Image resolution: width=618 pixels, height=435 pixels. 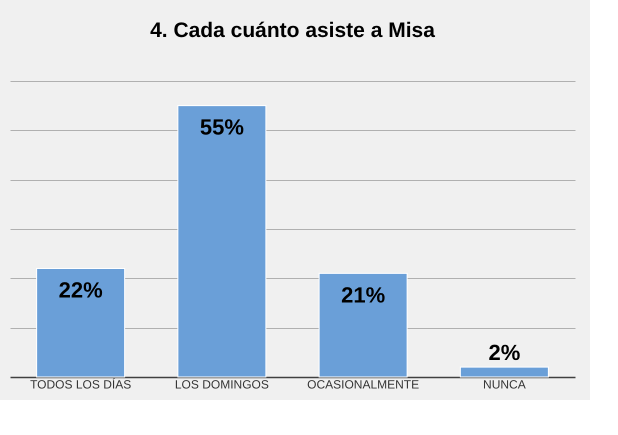 I want to click on x-tick-label: OCASIONALMENTE, so click(x=363, y=385).